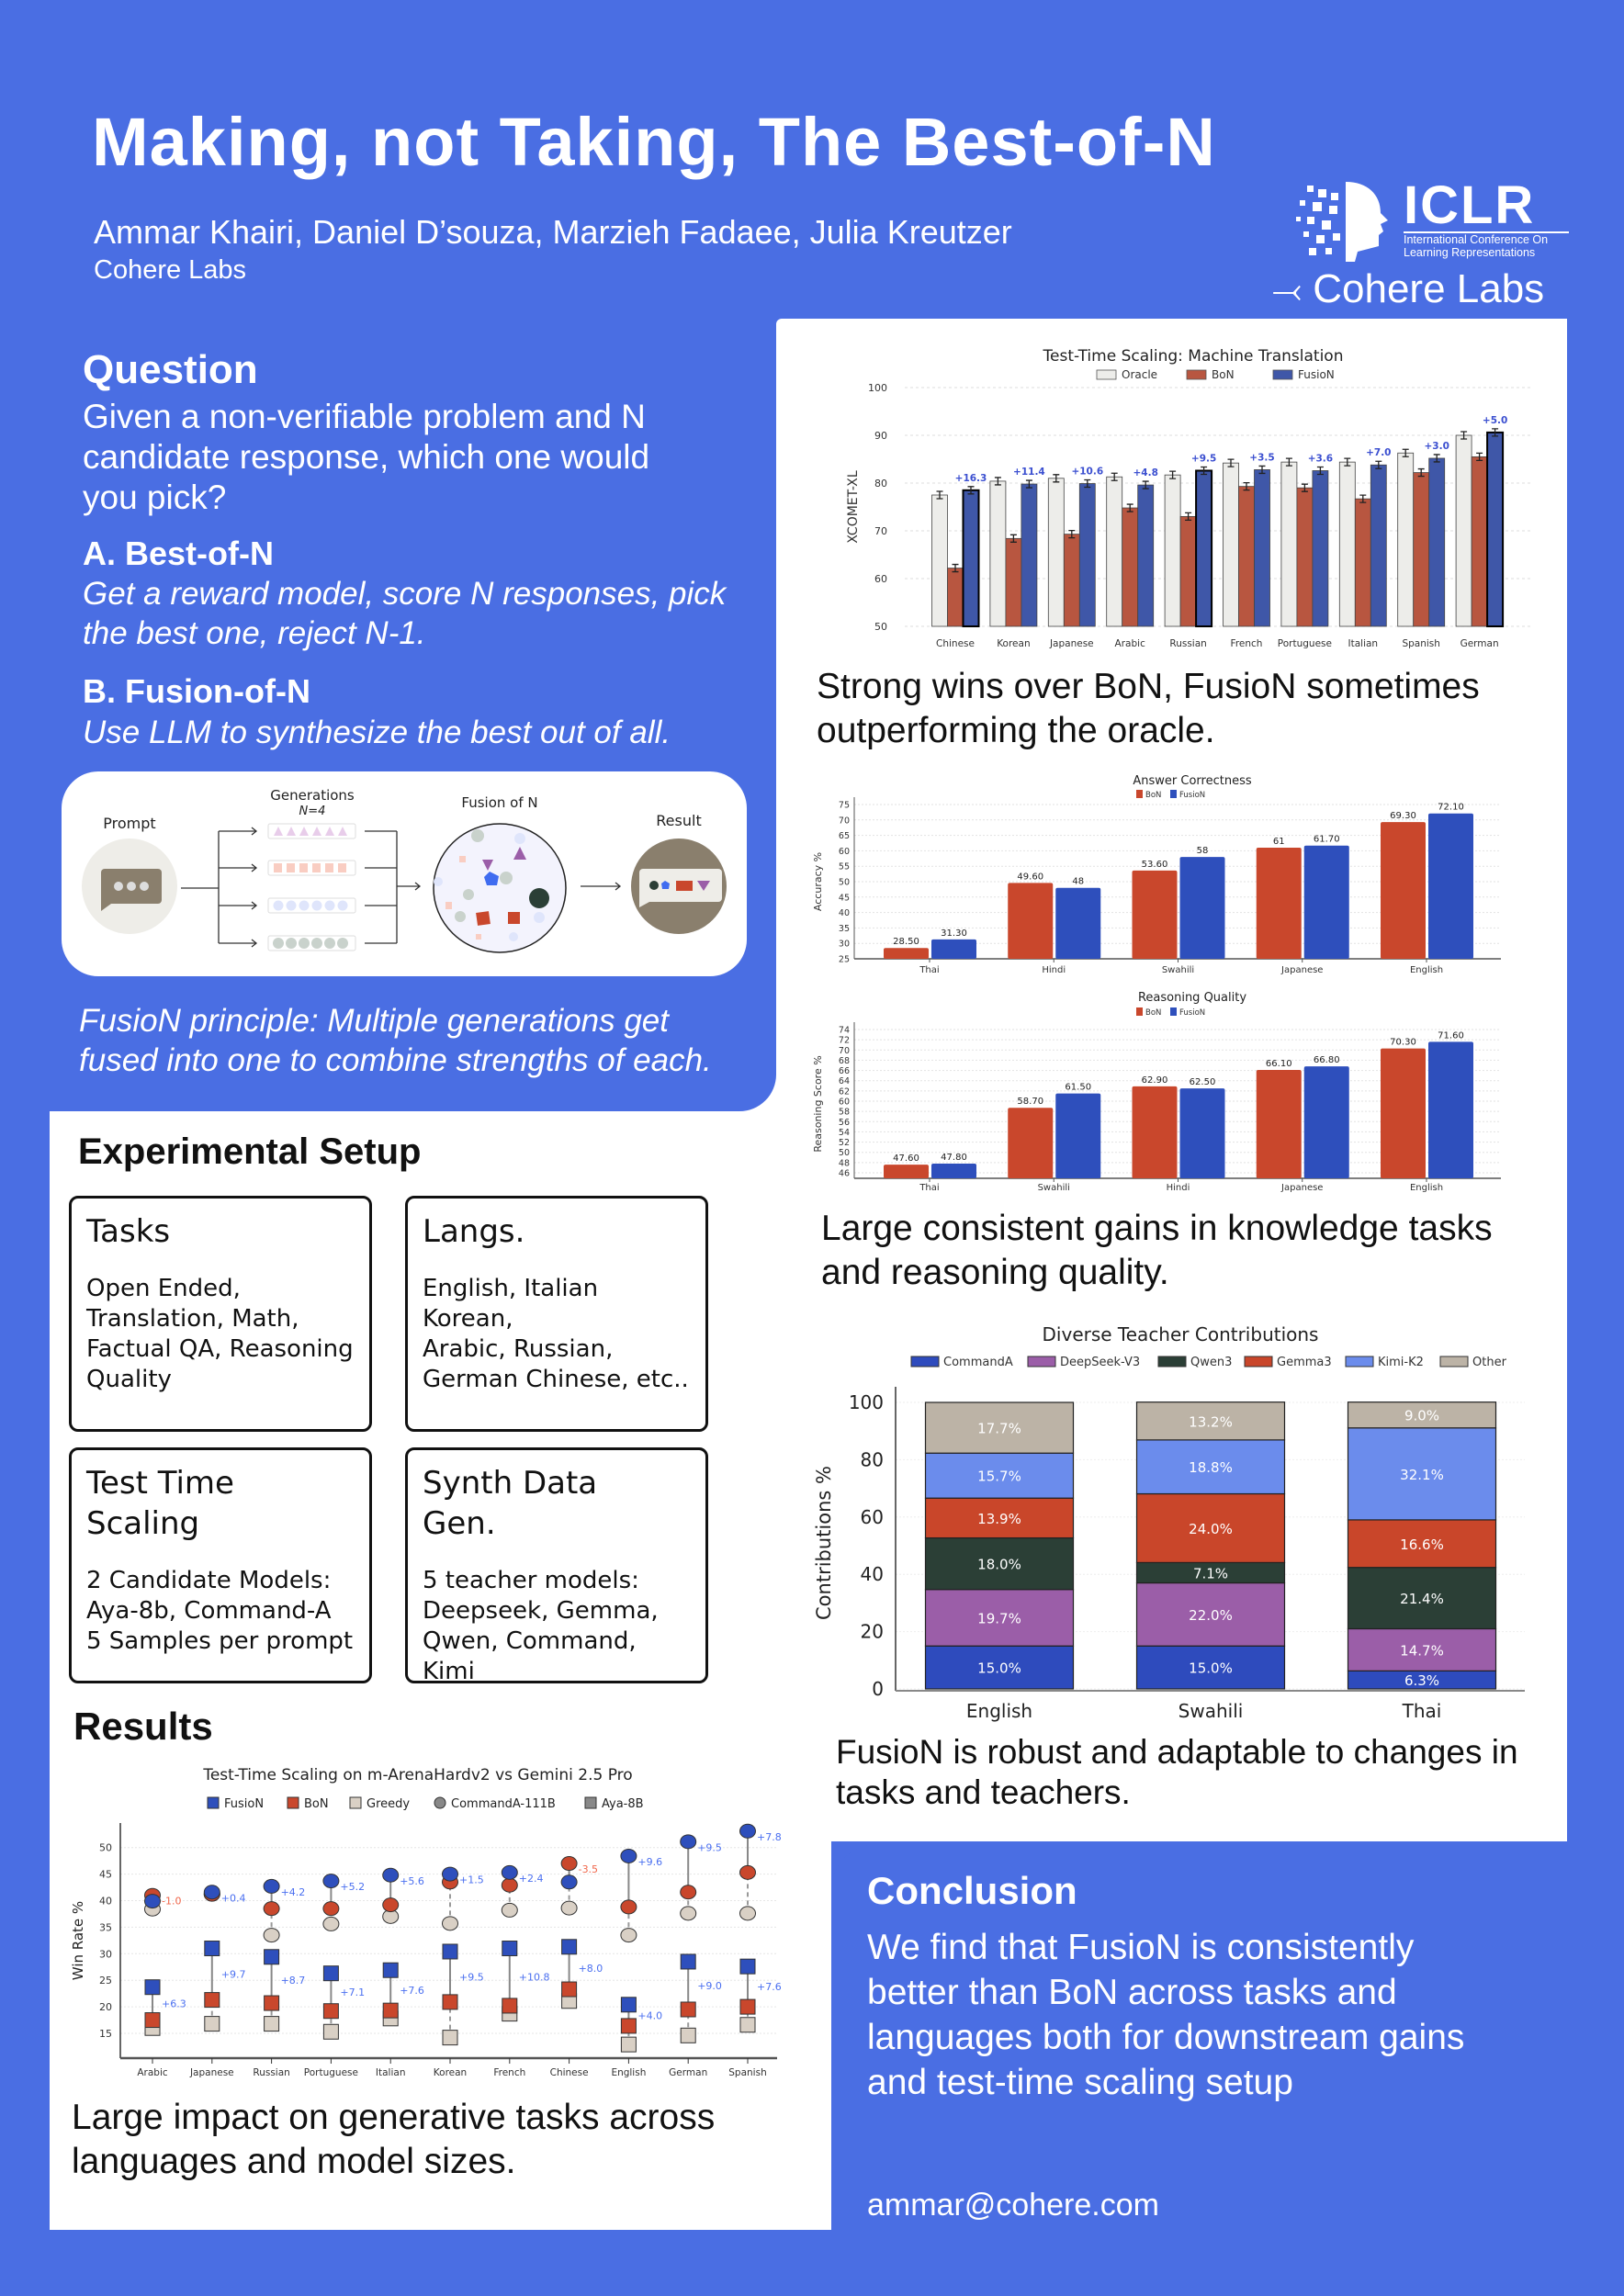  Describe the element at coordinates (1247, 643) in the screenshot. I see `x-tick-label: French` at that location.